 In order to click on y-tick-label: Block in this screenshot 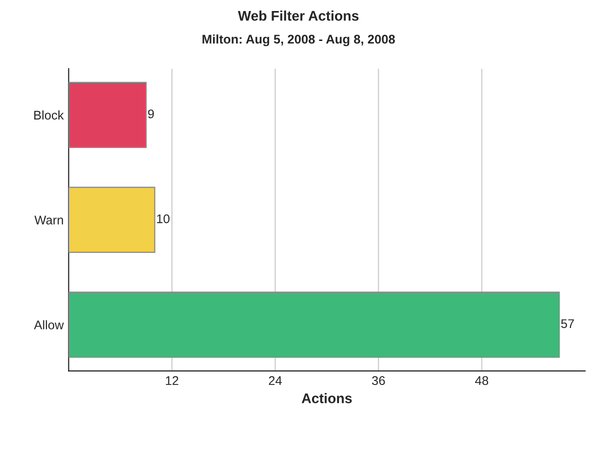, I will do `click(49, 115)`.